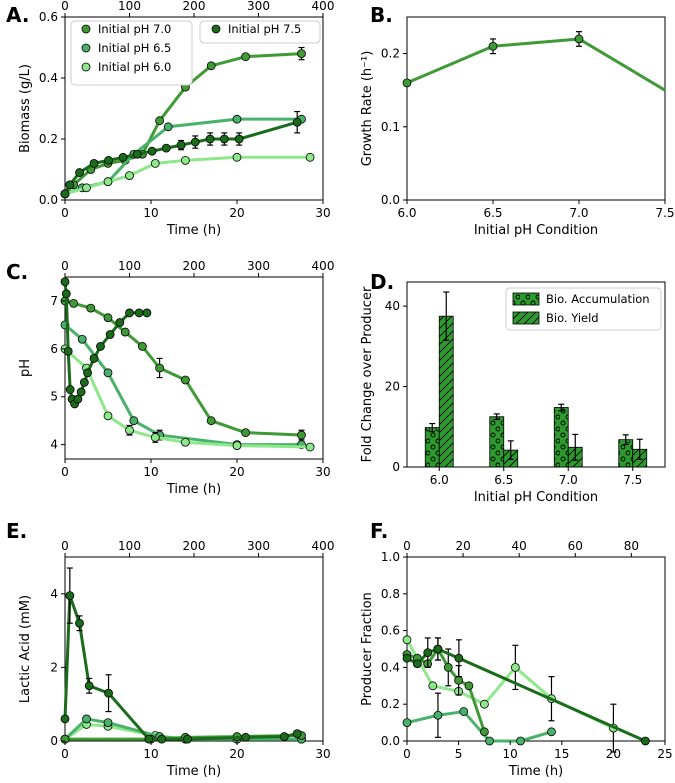 The width and height of the screenshot is (675, 783). What do you see at coordinates (48, 139) in the screenshot?
I see `y-tick-label-A-1: 0.2` at bounding box center [48, 139].